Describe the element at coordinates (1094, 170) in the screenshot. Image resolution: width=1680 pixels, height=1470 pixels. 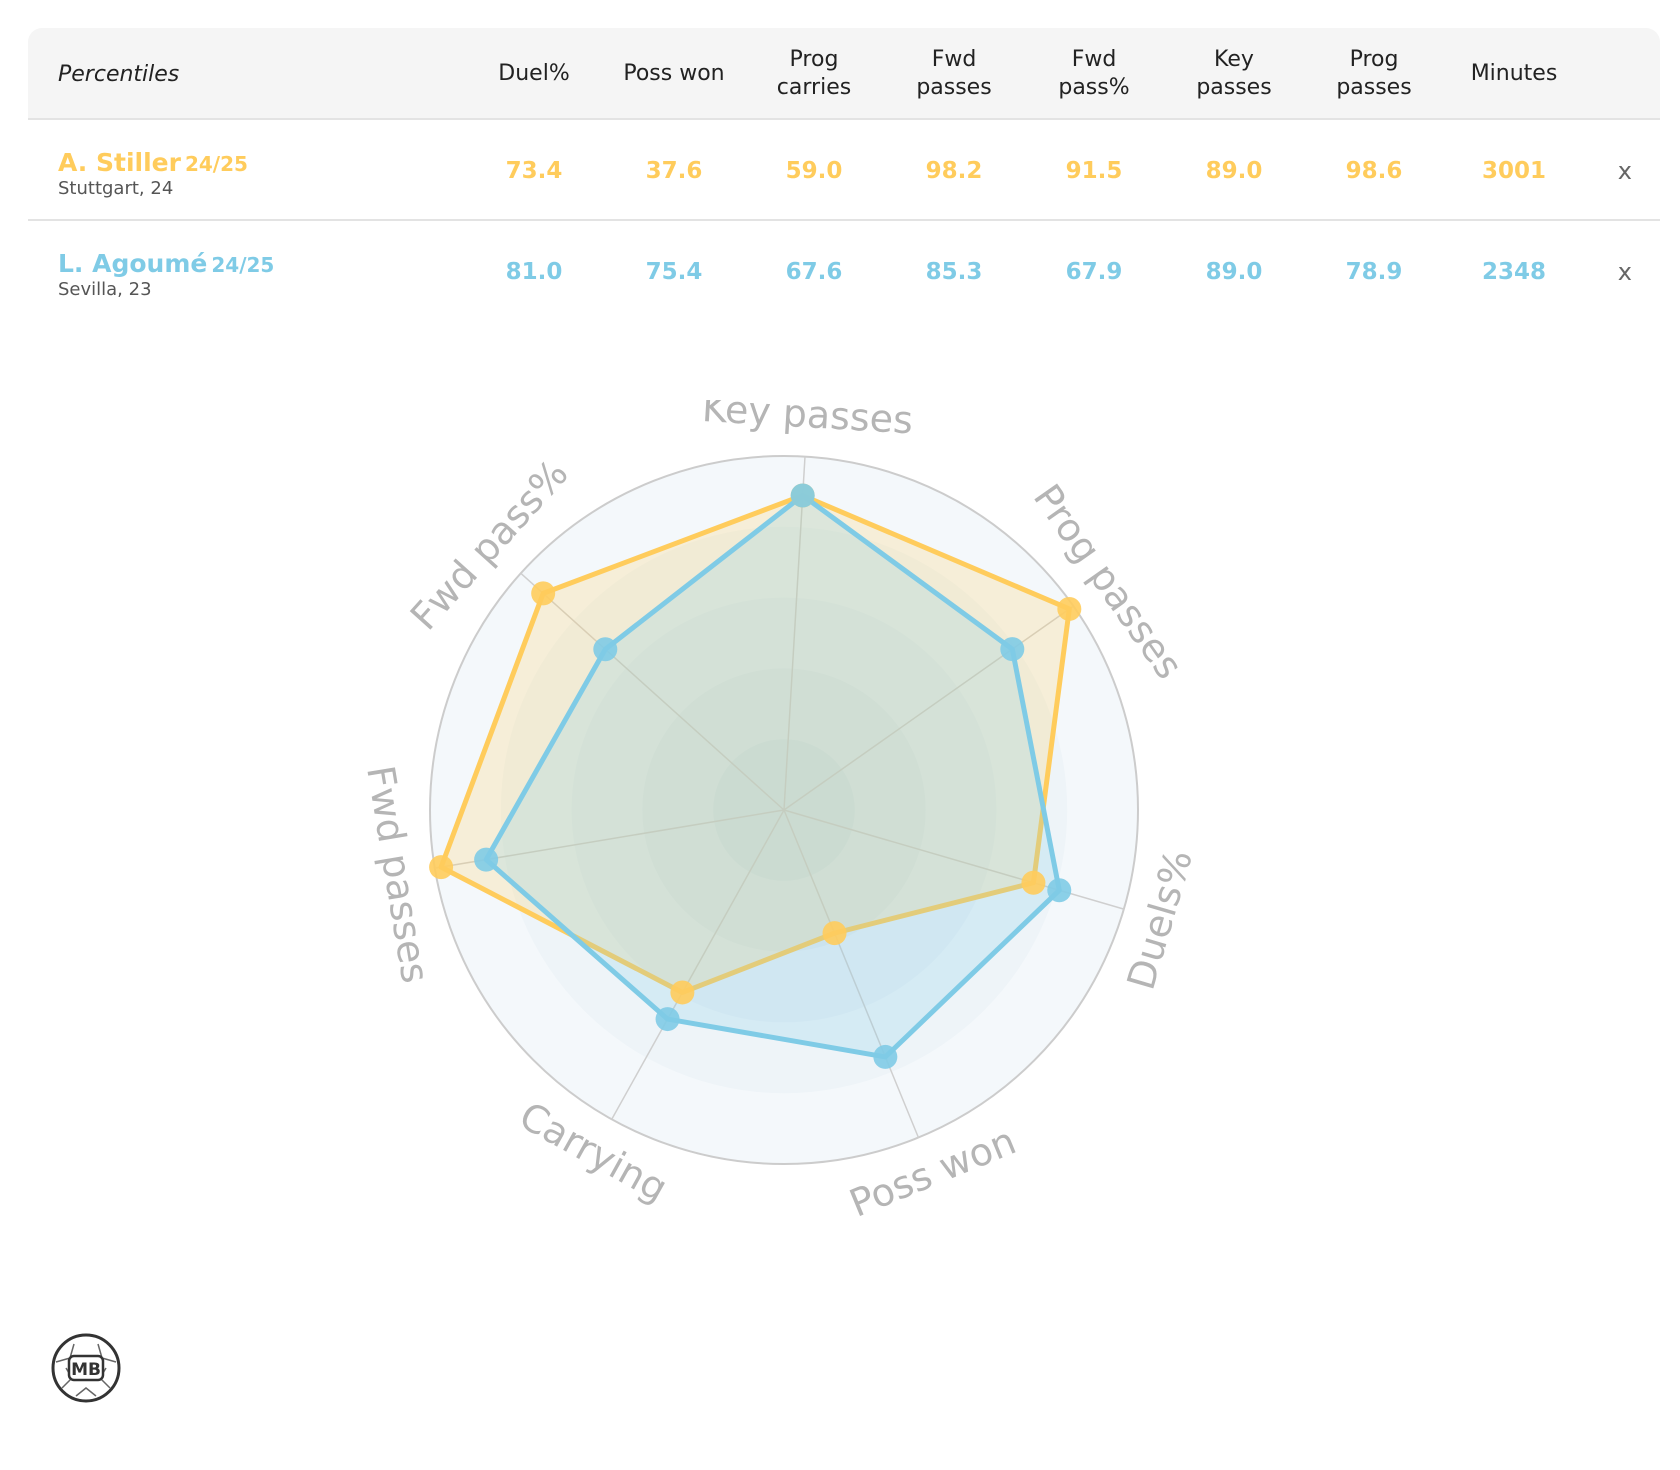
I see `cell-fwd-pass-pct: 91.5` at that location.